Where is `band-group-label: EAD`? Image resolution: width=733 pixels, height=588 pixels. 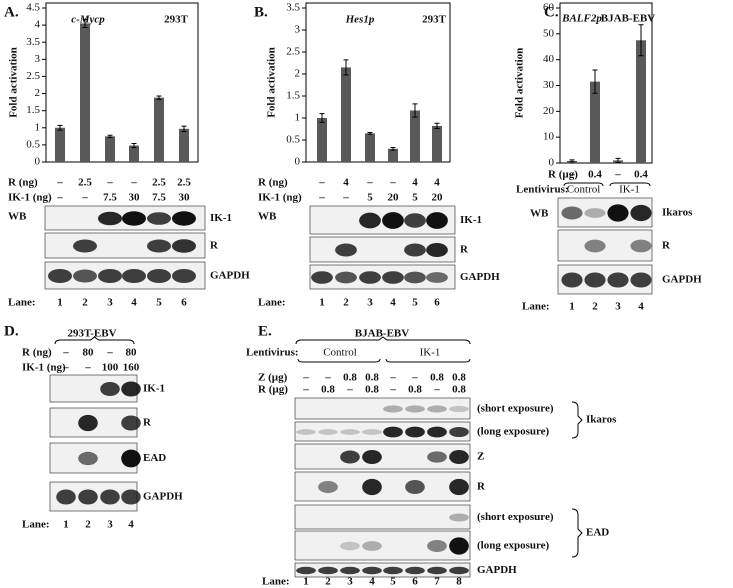
band-group-label: EAD is located at coordinates (597, 533).